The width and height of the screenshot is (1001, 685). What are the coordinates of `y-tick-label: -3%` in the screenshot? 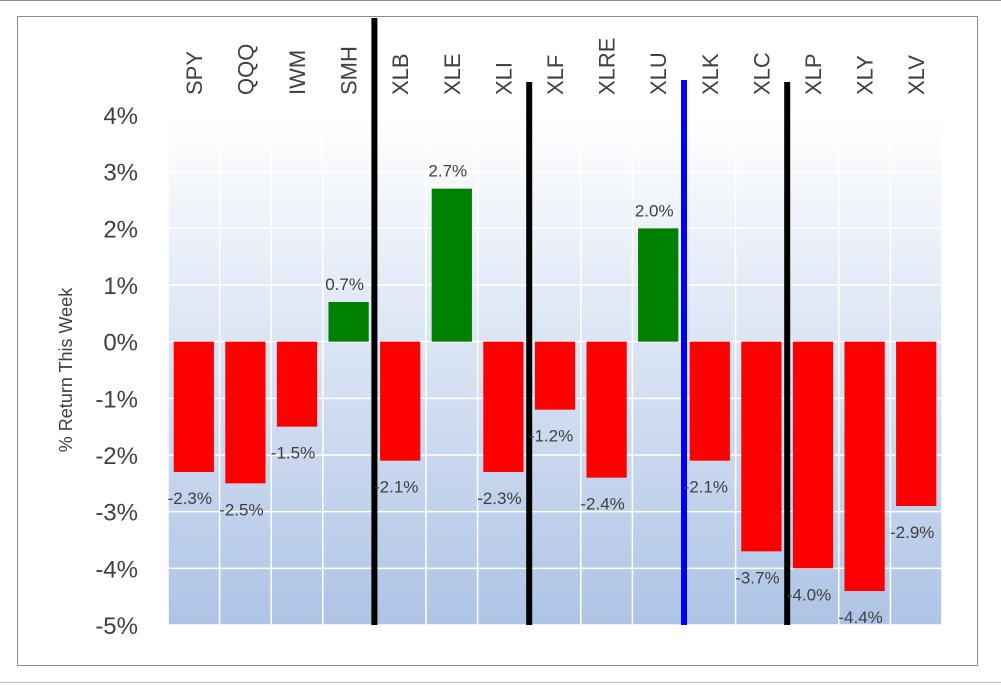 It's located at (116, 513).